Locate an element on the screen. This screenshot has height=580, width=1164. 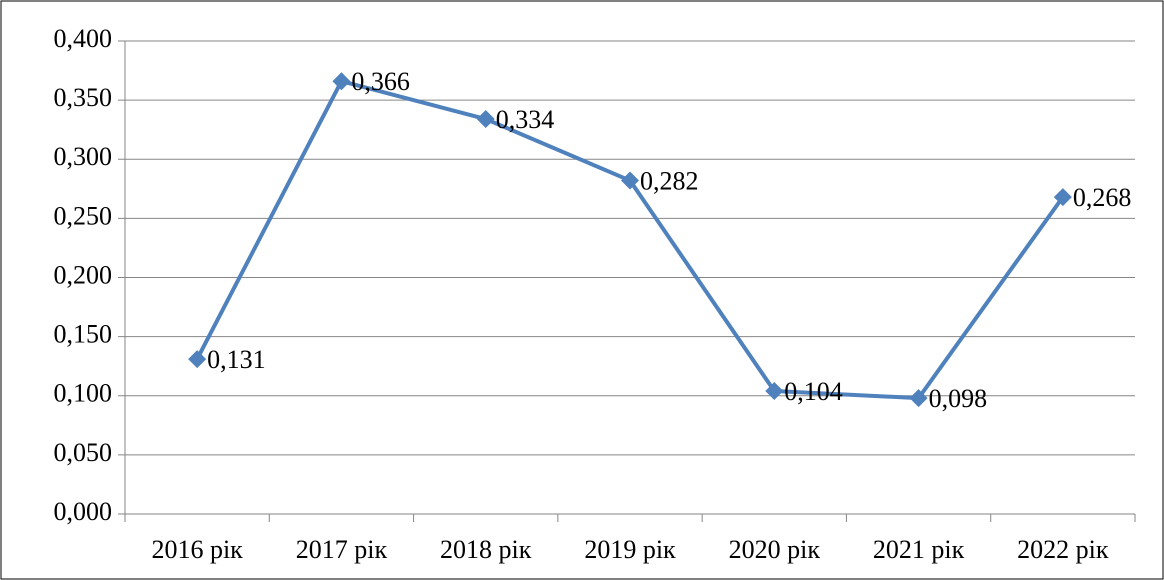
data-label: 0,282 is located at coordinates (669, 181).